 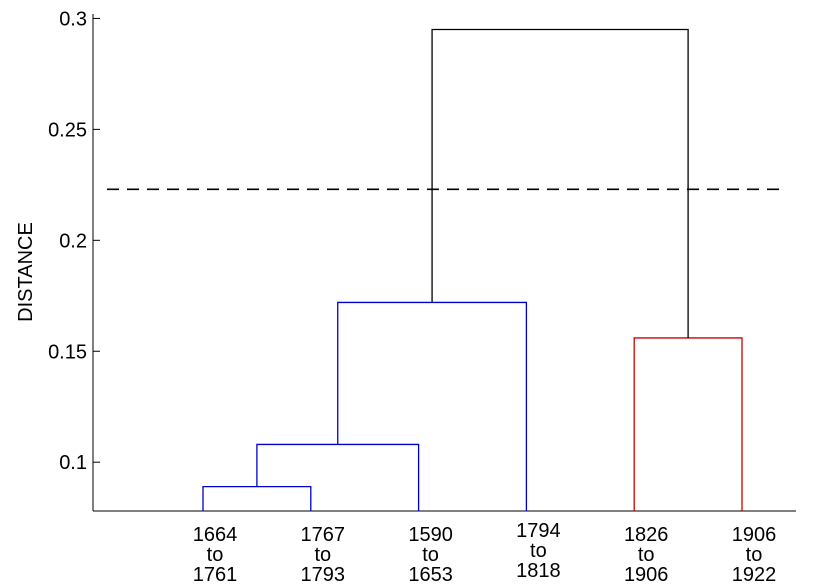 I want to click on leaf-label: 1664, so click(x=215, y=535).